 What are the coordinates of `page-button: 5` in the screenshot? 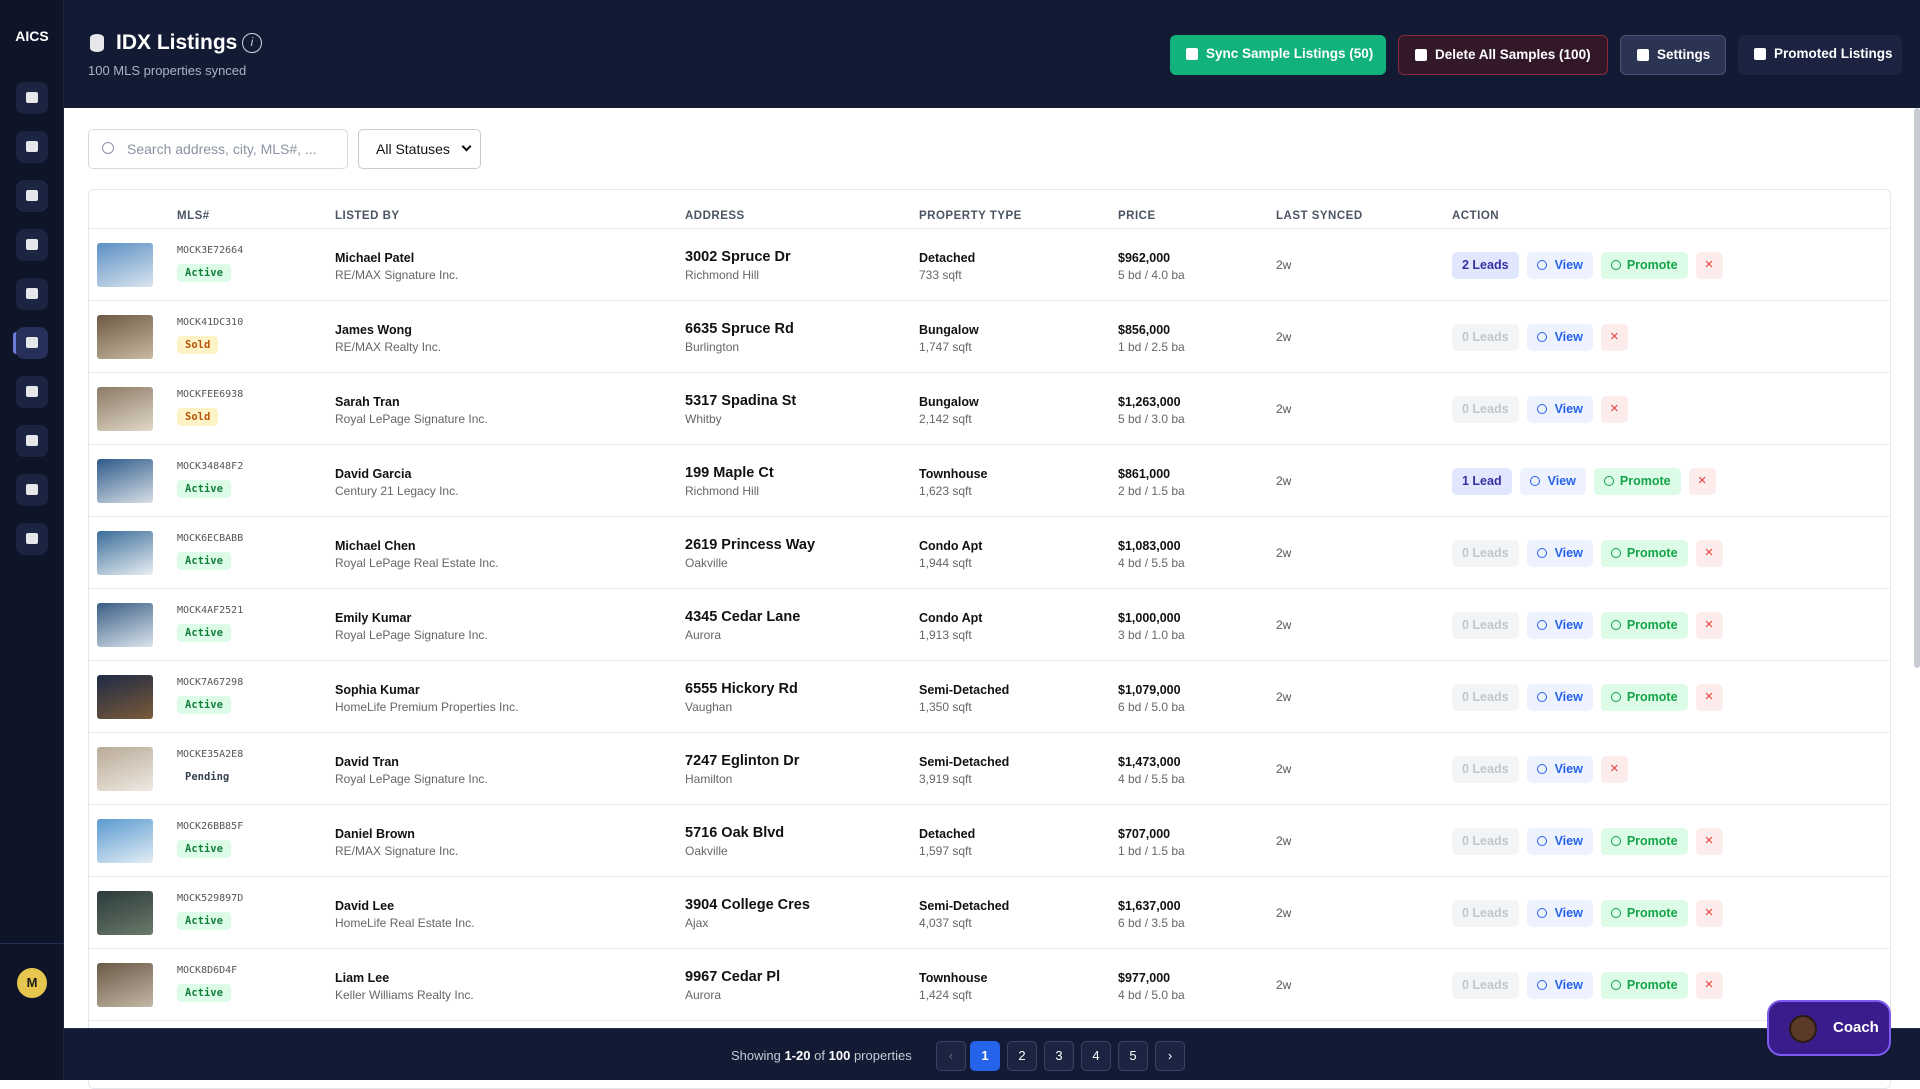 It's located at (1133, 1056).